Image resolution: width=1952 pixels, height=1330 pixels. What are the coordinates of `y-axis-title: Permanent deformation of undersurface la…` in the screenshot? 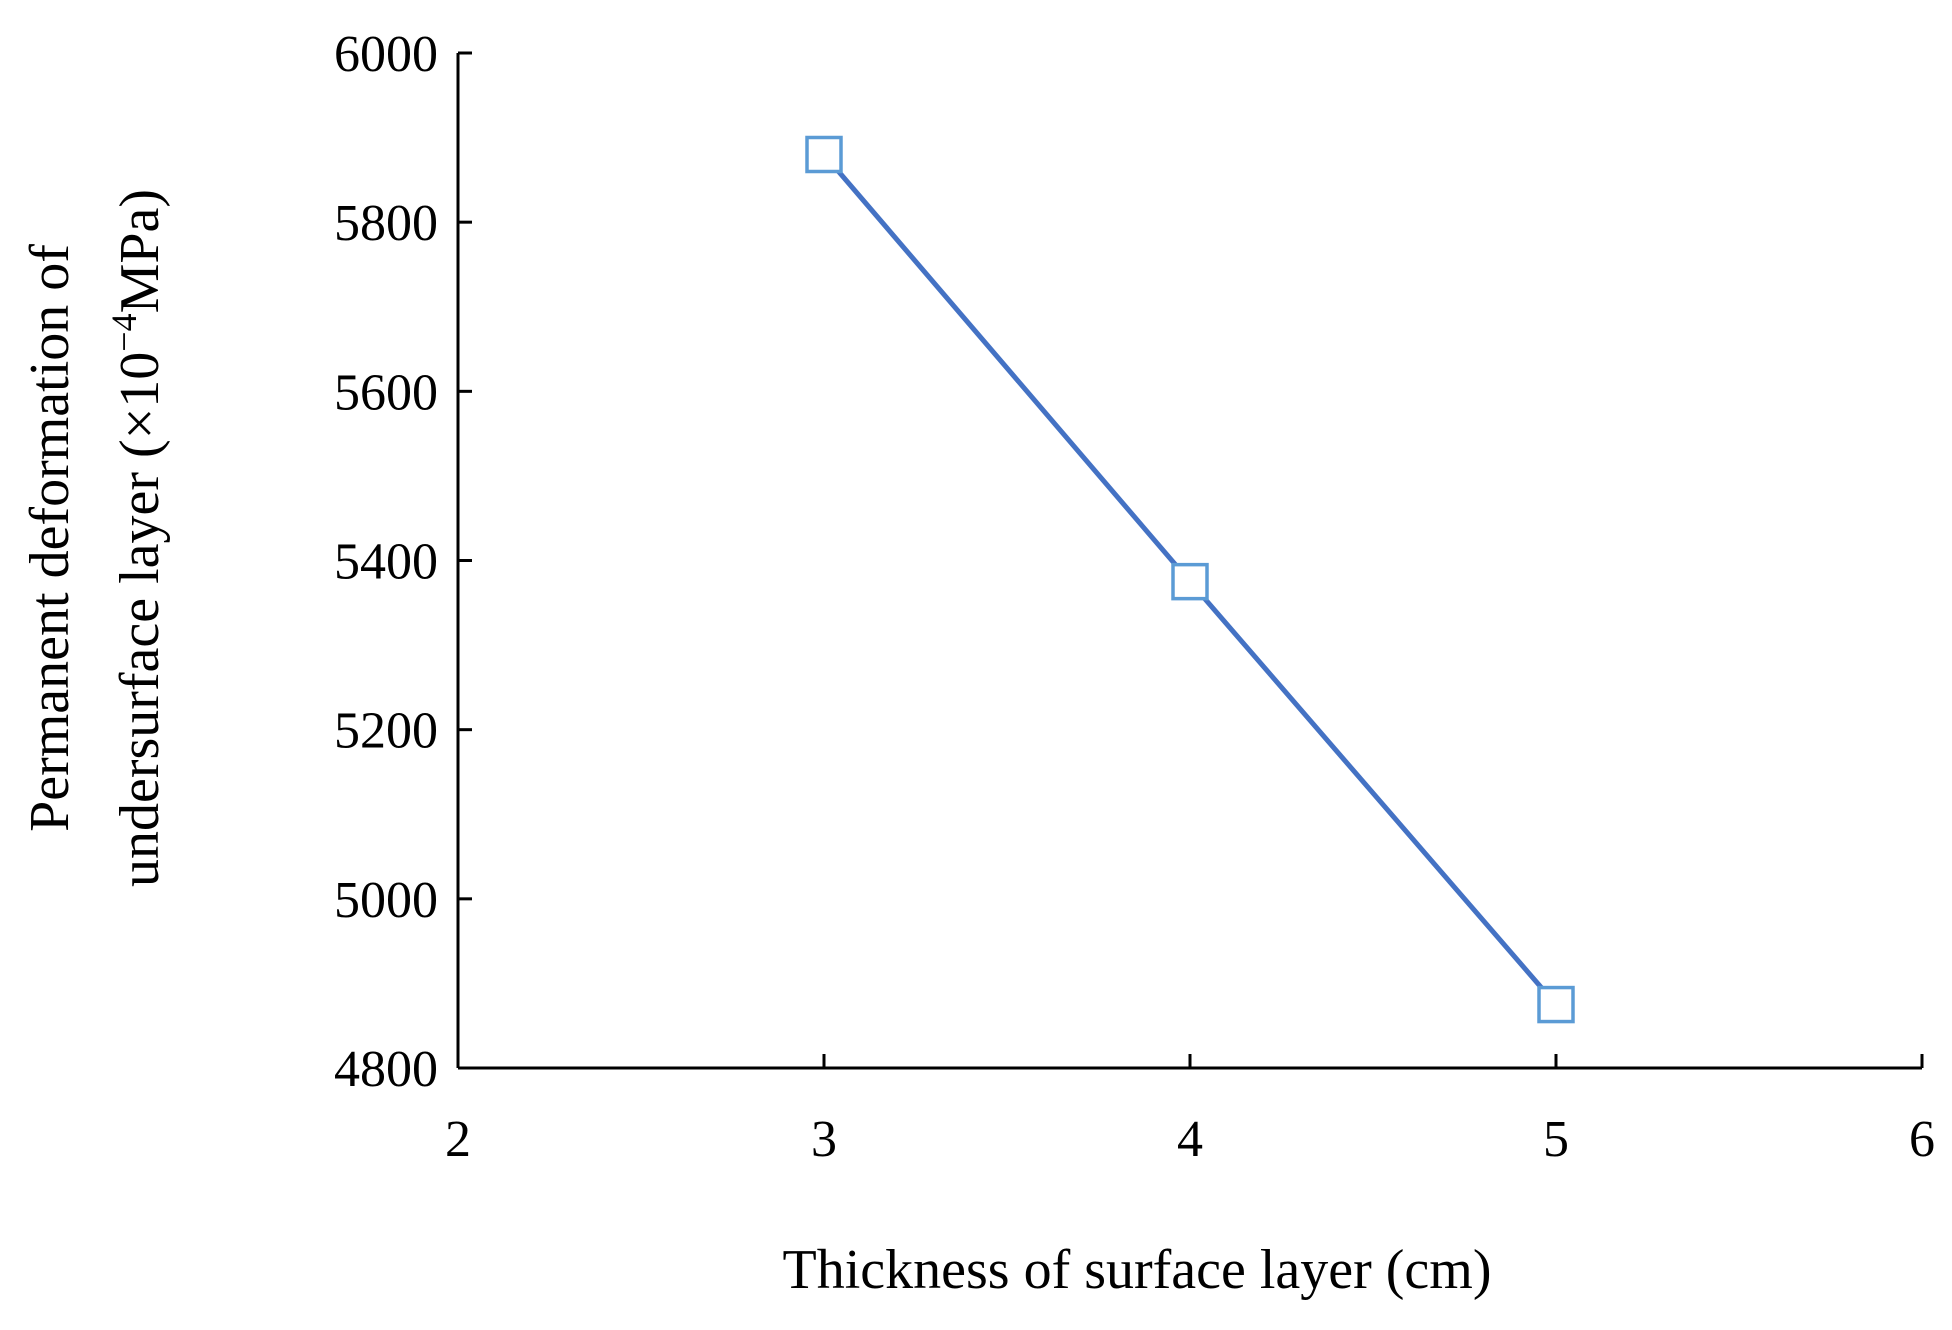 It's located at (95, 538).